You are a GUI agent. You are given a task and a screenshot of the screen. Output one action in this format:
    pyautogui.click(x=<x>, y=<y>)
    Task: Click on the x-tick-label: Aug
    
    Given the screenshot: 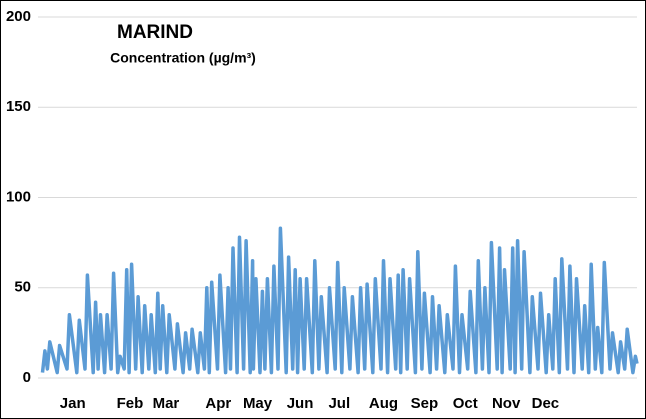 What is the action you would take?
    pyautogui.click(x=383, y=403)
    